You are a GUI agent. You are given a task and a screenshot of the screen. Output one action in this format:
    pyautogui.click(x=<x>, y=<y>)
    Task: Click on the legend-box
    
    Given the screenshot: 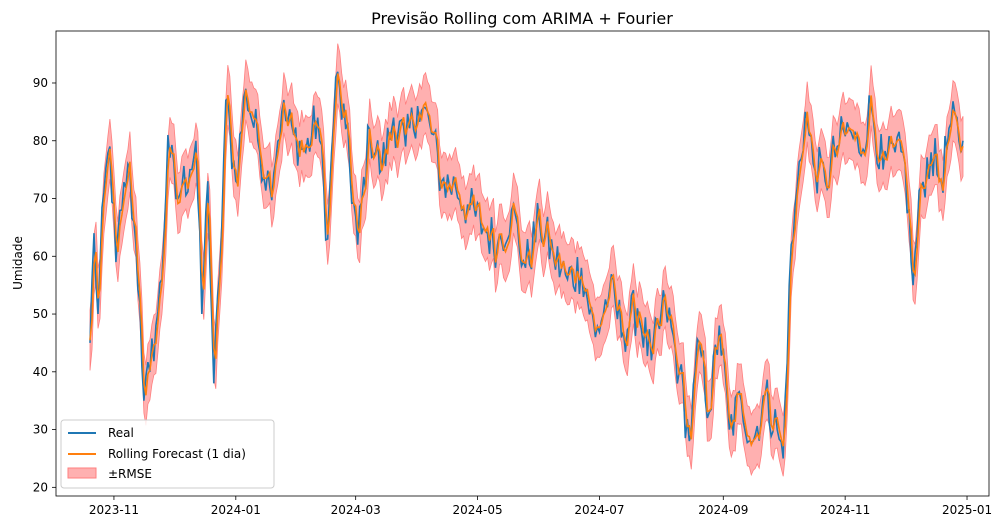 What is the action you would take?
    pyautogui.click(x=167, y=454)
    